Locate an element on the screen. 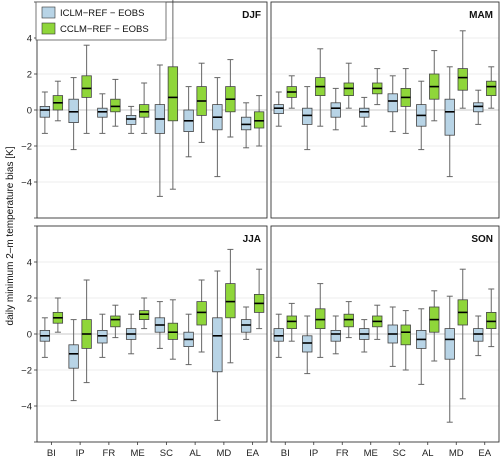 This screenshot has height=462, width=500. box-sc-iclm is located at coordinates (392, 103).